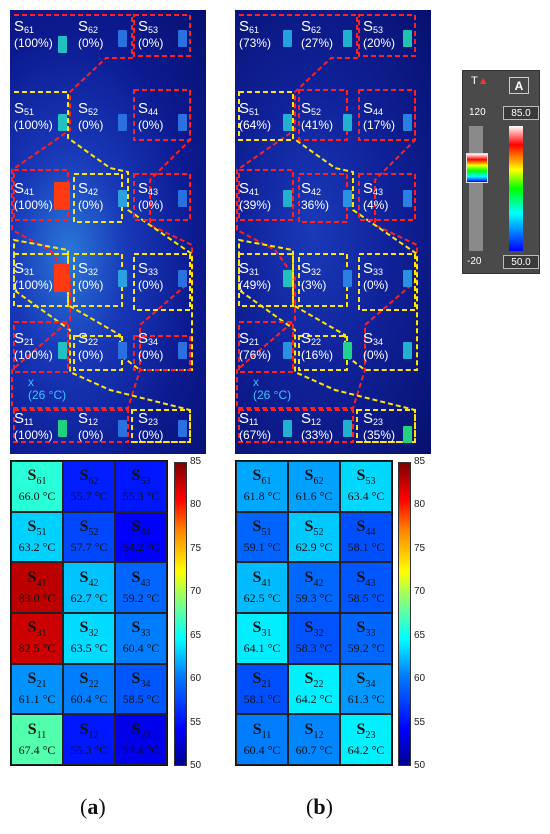 This screenshot has height=834, width=550. What do you see at coordinates (37, 648) in the screenshot?
I see `cell-temperature: 82.5 °C` at bounding box center [37, 648].